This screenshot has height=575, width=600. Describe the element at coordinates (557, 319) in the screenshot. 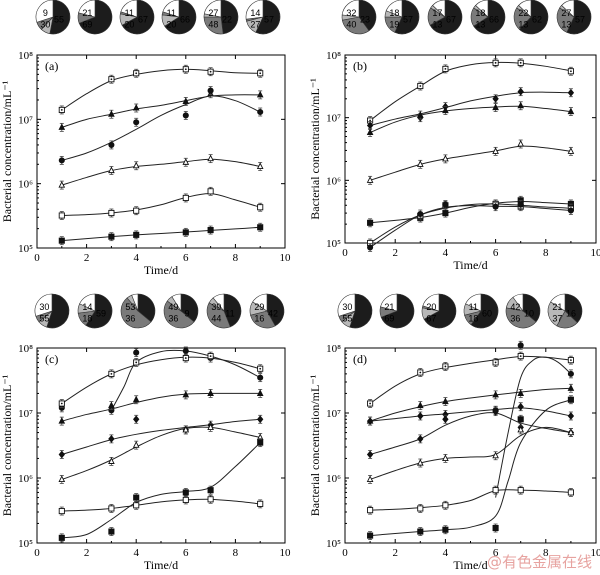

I see `pie-label-3-5-1: 37` at that location.